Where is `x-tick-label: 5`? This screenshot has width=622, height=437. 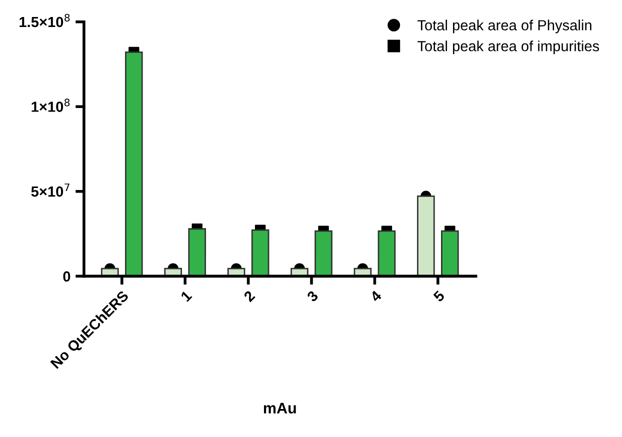 x-tick-label: 5 is located at coordinates (439, 296).